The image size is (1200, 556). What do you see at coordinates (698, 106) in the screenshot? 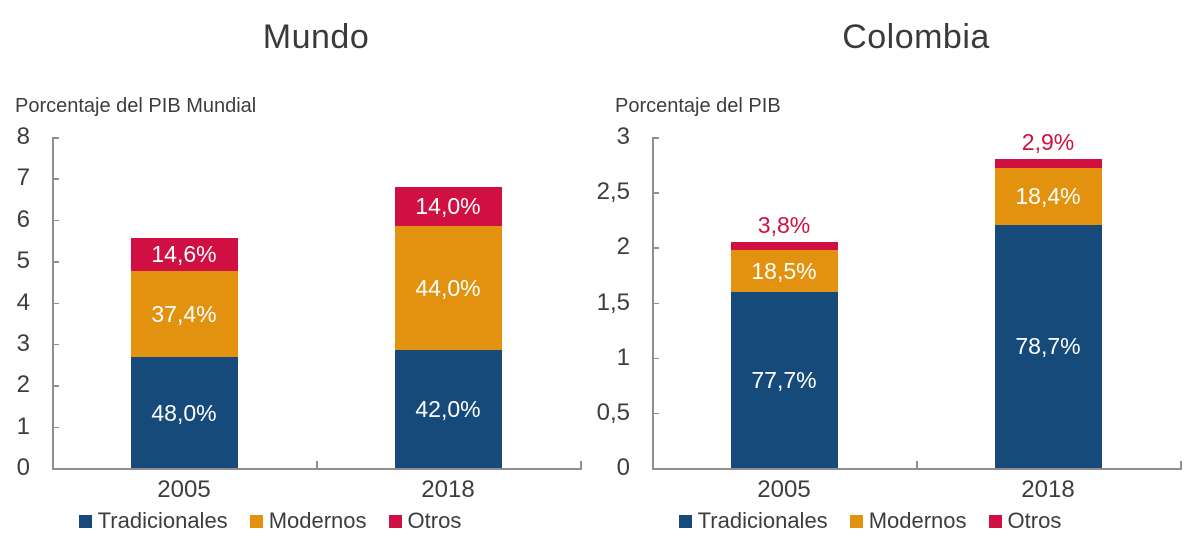
I see `y-axis-label: Porcentaje del PIB` at bounding box center [698, 106].